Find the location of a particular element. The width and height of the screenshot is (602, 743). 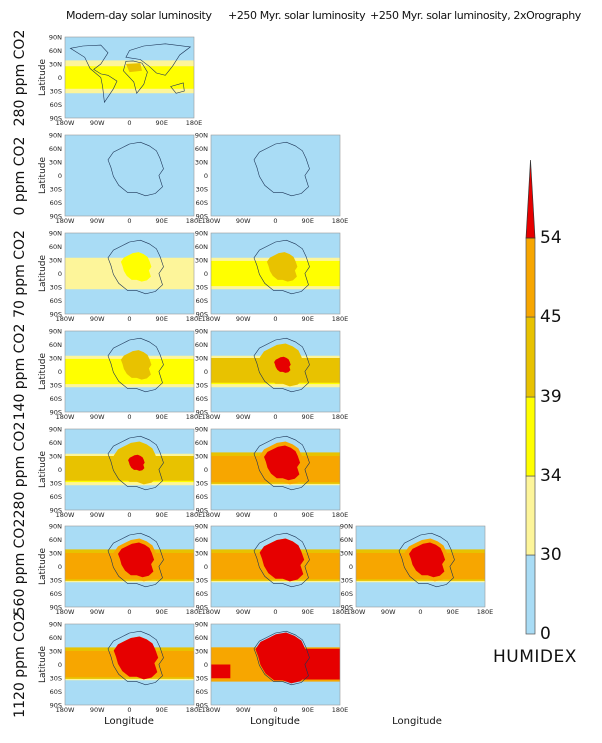

longitude-label: Longitude is located at coordinates (275, 721).